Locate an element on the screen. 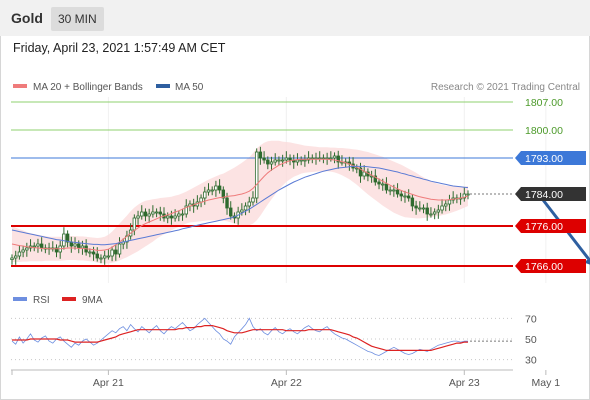 This screenshot has height=400, width=590. level-tag-1766.00 is located at coordinates (550, 266).